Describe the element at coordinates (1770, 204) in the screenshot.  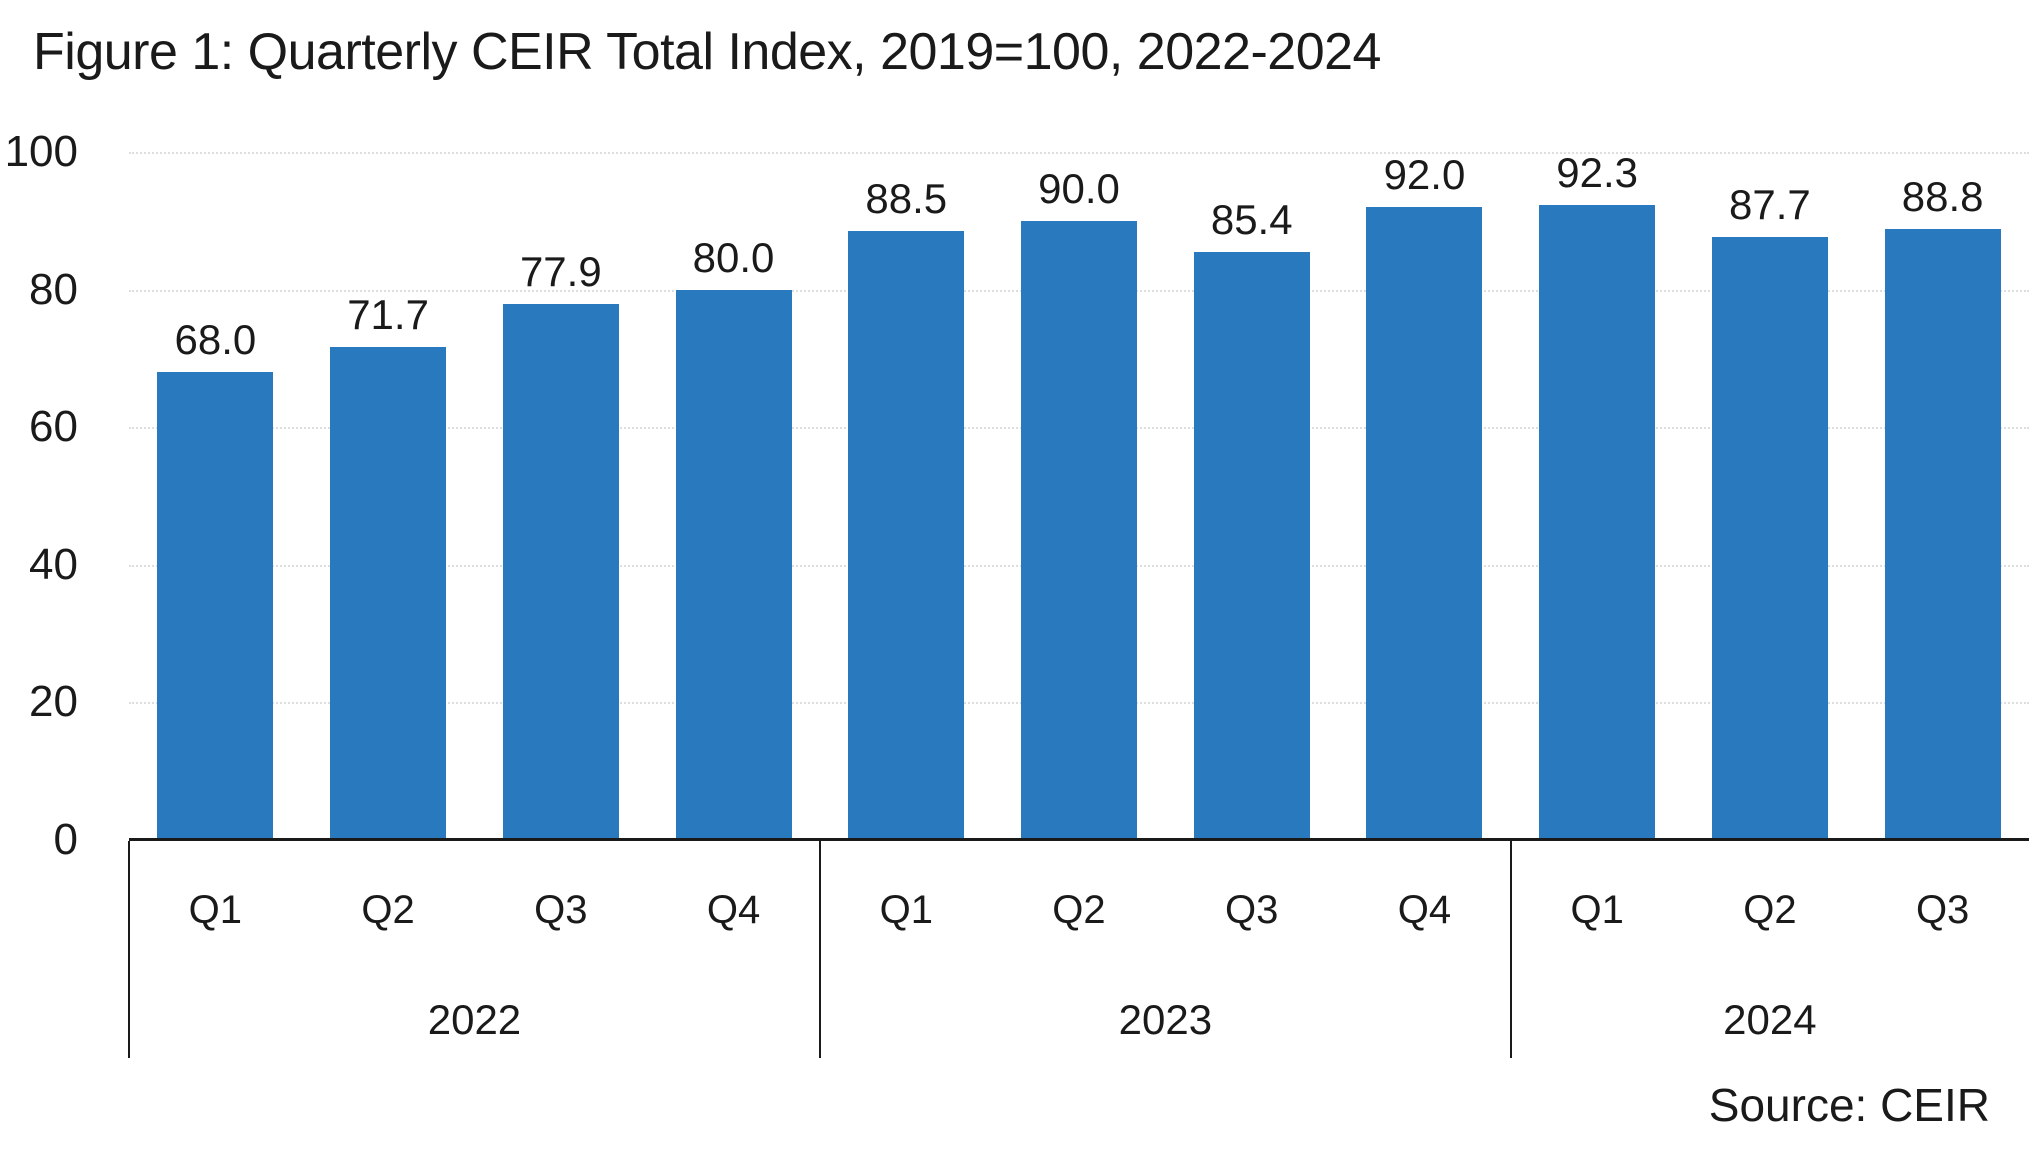
I see `bar-value-label-2024-Q2: 87.7` at that location.